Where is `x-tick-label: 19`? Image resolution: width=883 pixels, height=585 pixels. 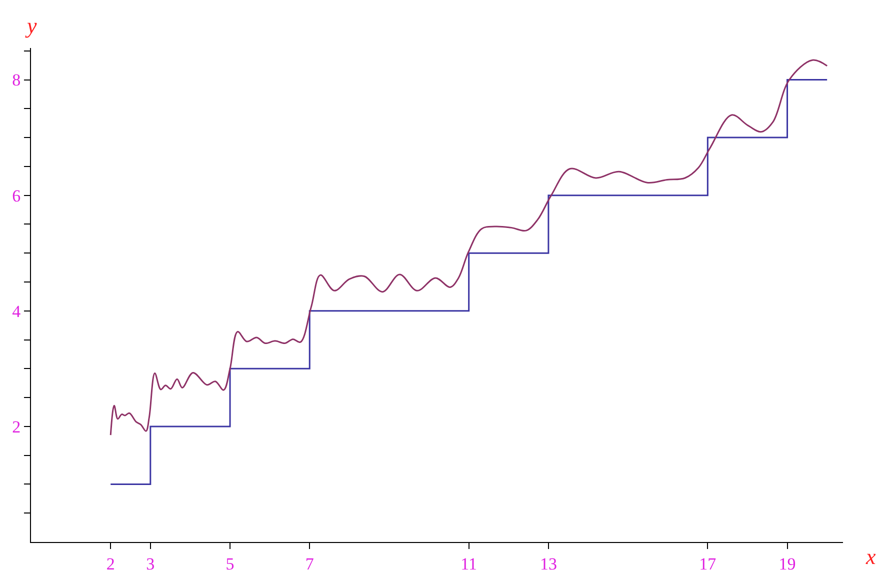 x-tick-label: 19 is located at coordinates (787, 564).